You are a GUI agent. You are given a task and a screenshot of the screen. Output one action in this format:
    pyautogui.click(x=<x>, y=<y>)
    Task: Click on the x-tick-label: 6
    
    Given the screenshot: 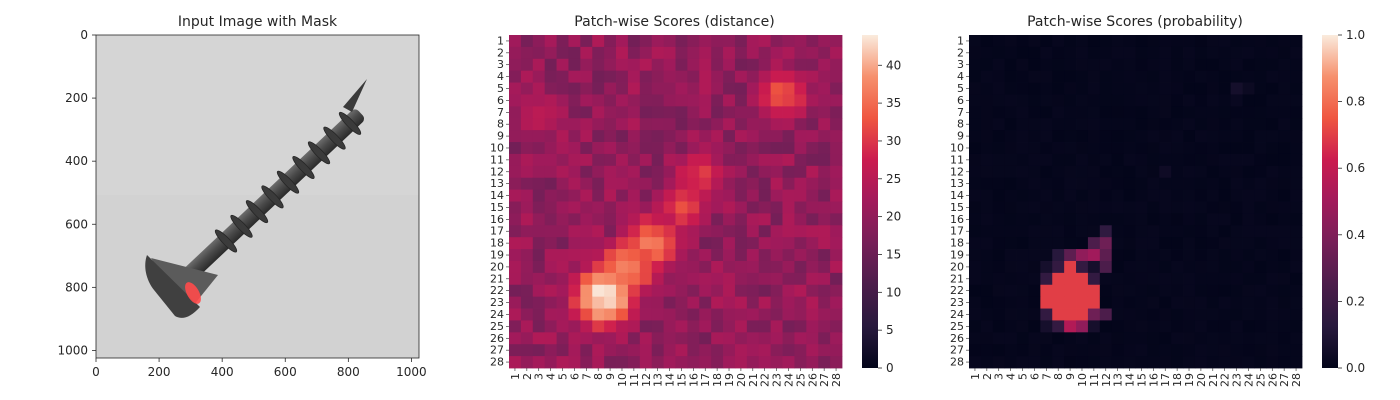 What is the action you would take?
    pyautogui.click(x=574, y=376)
    